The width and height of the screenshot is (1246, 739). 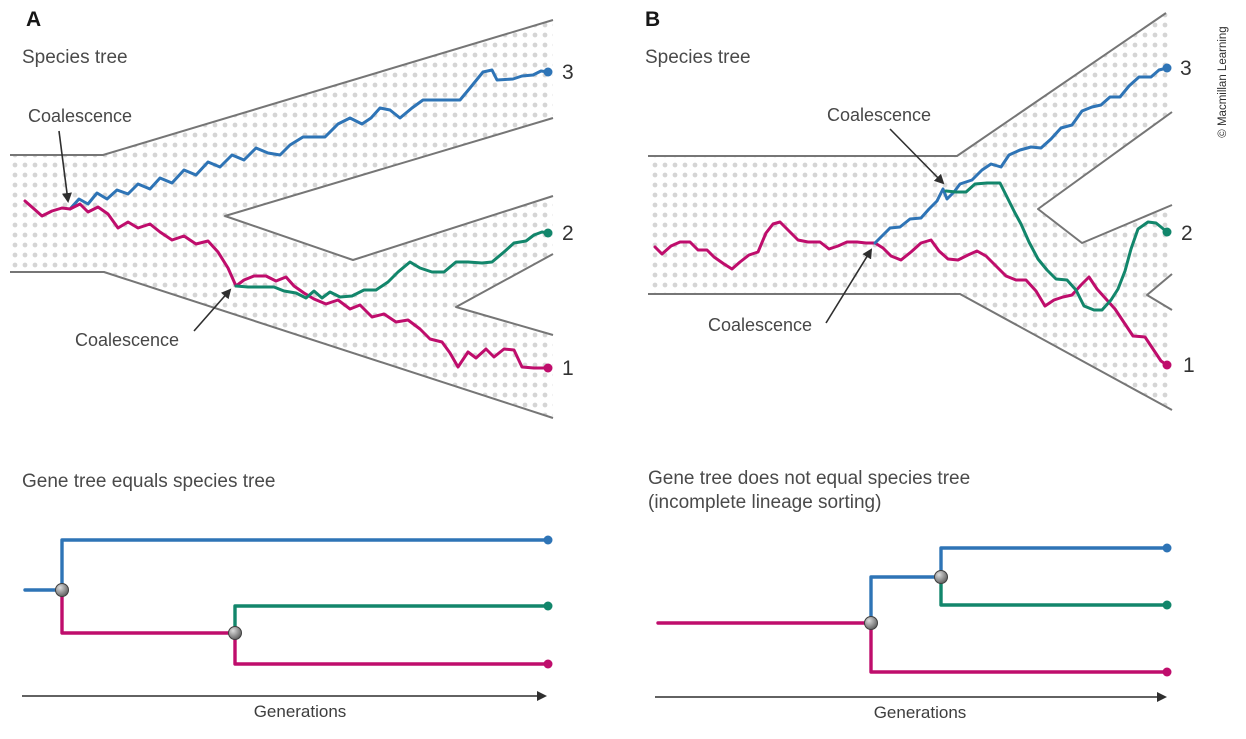 What do you see at coordinates (286, 565) in the screenshot?
I see `gene-tree-a-branch-blue` at bounding box center [286, 565].